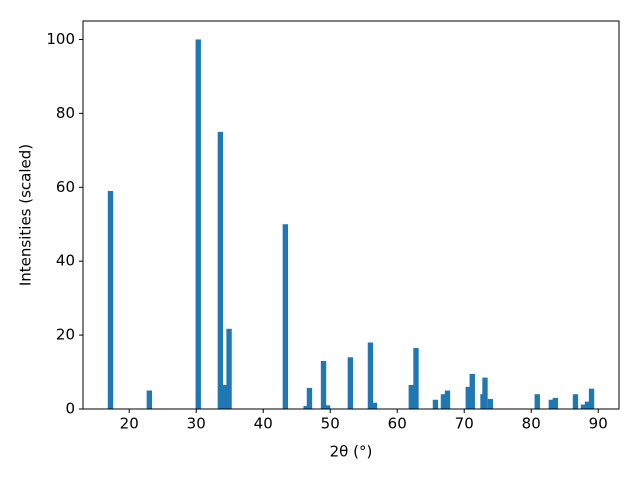 Image resolution: width=640 pixels, height=480 pixels. Describe the element at coordinates (464, 424) in the screenshot. I see `x-tick-label: 70` at that location.